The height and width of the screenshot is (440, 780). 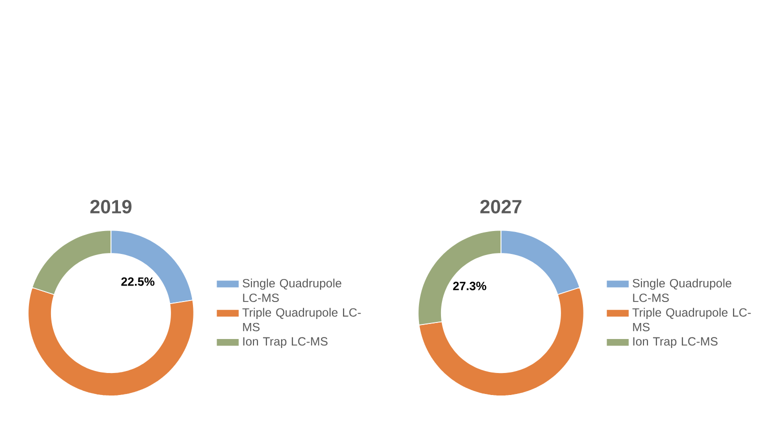 What do you see at coordinates (111, 207) in the screenshot?
I see `chart-title: 2019` at bounding box center [111, 207].